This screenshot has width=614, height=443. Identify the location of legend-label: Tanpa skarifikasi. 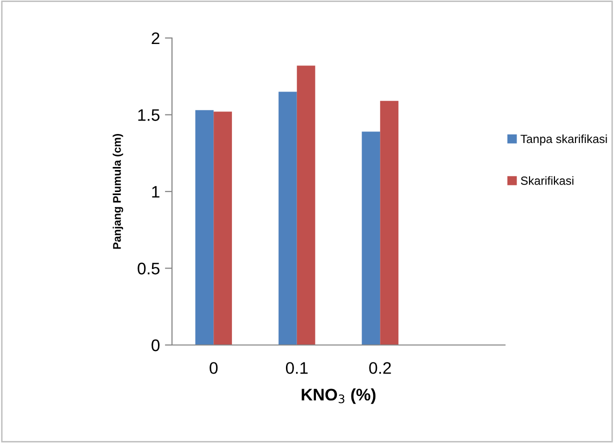
(563, 140).